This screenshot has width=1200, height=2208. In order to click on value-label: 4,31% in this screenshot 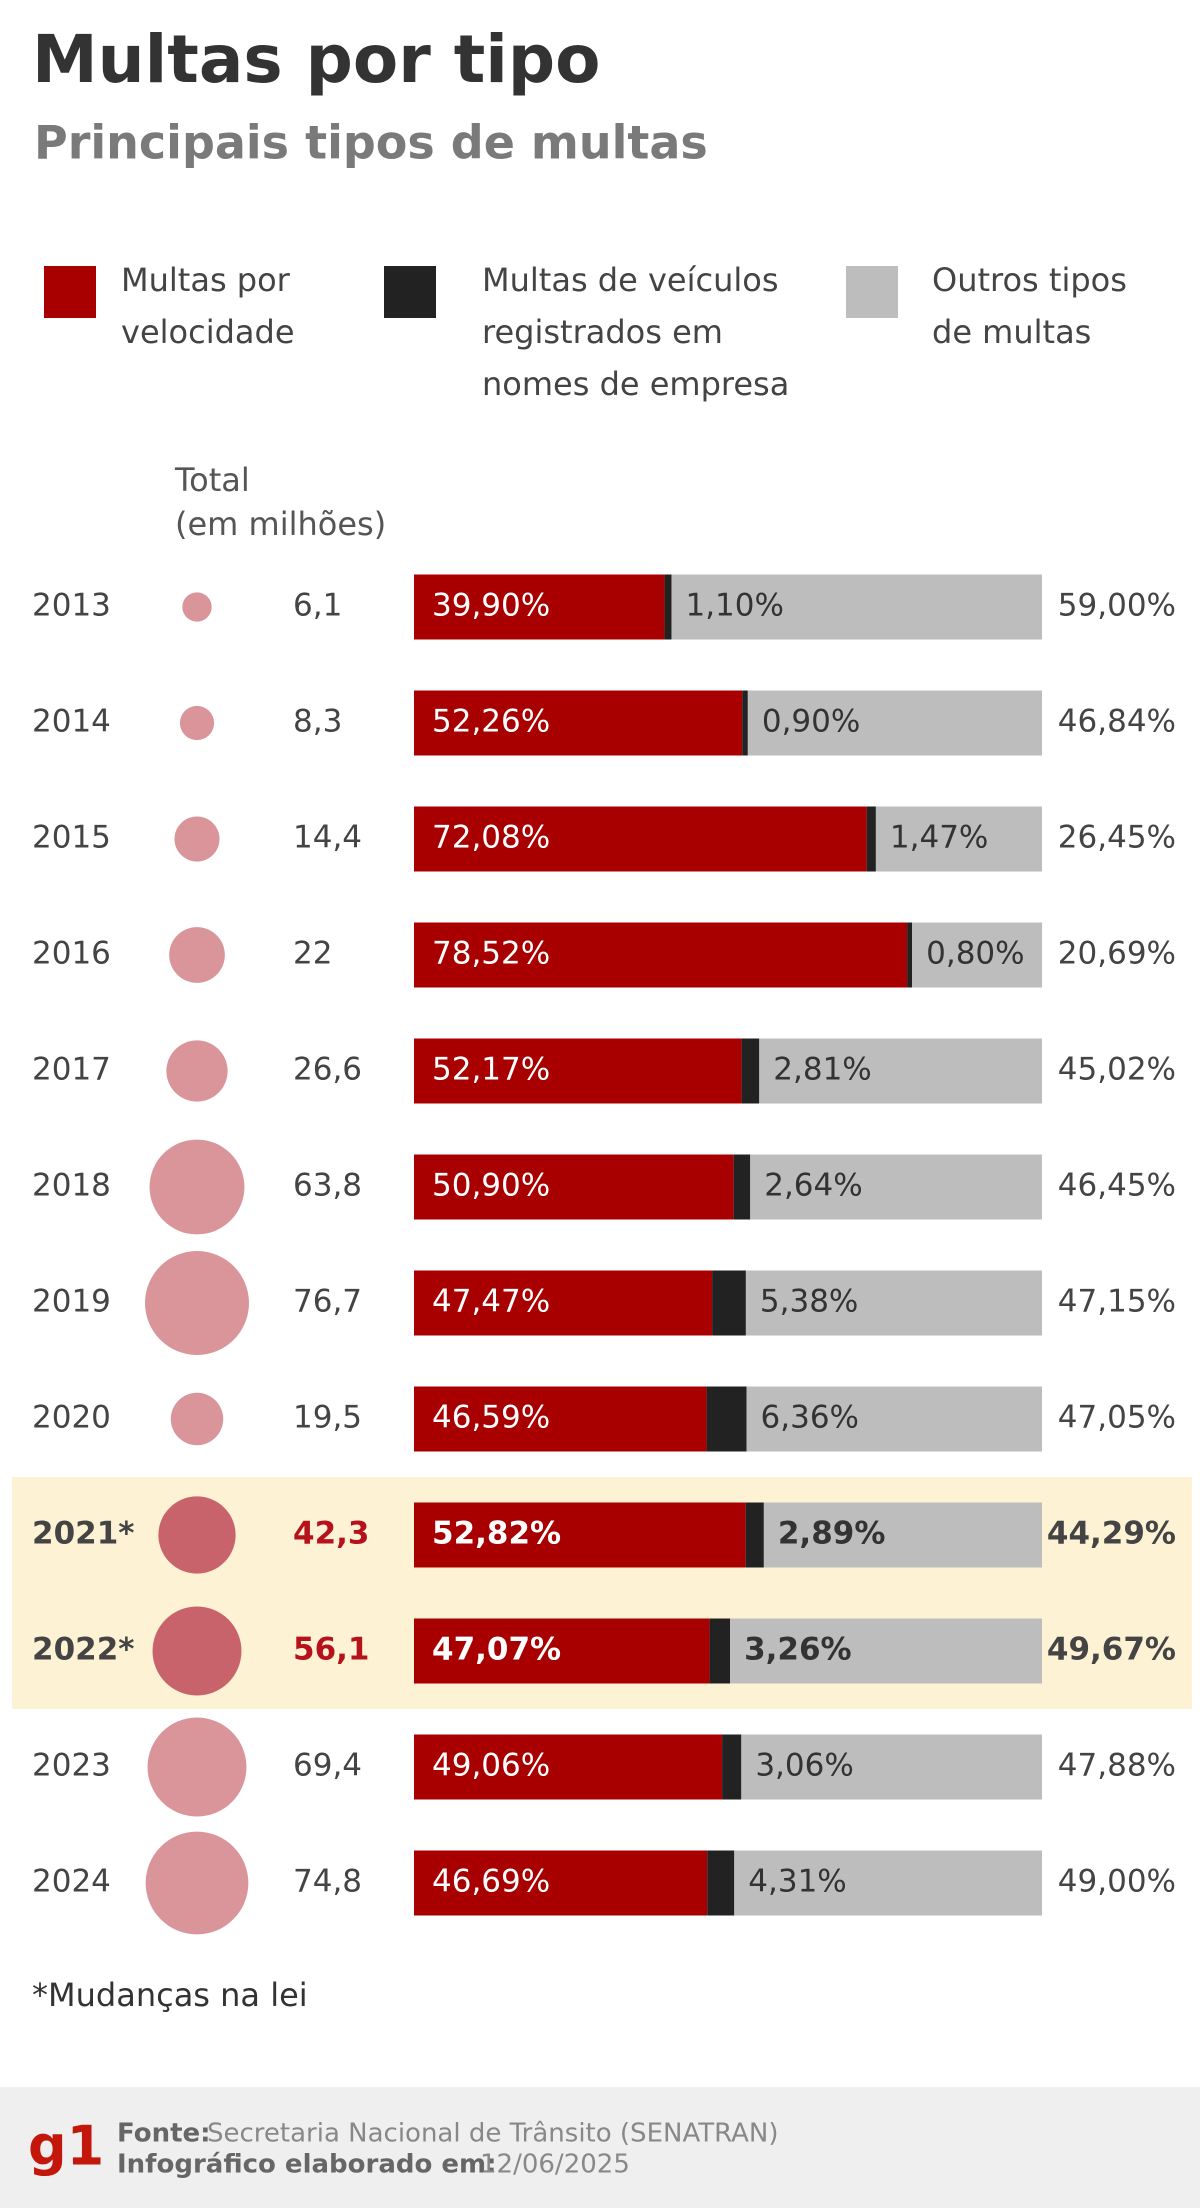, I will do `click(797, 1882)`.